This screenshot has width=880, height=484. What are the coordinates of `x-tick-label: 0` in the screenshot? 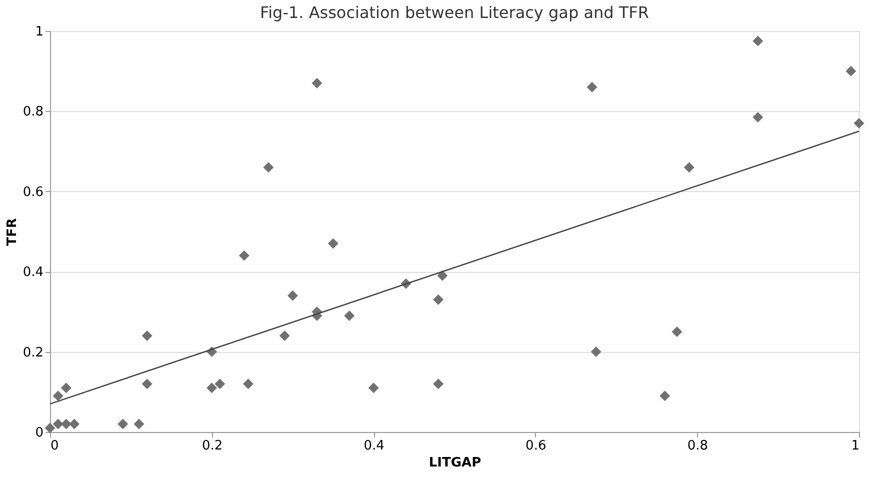 It's located at (54, 446).